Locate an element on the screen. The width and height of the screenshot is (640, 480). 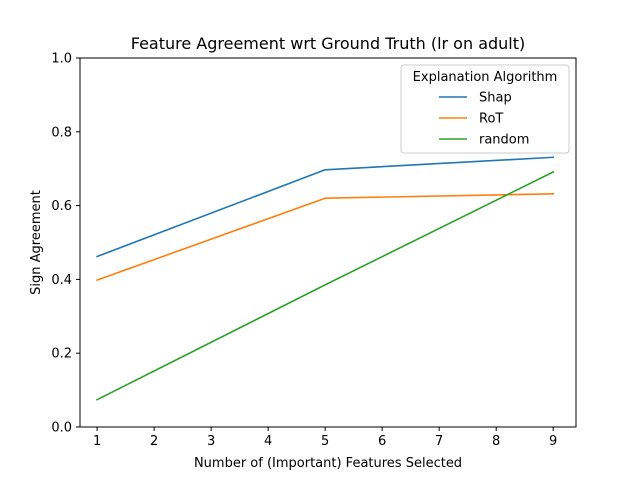
y-tick-label: 0.0 is located at coordinates (61, 428).